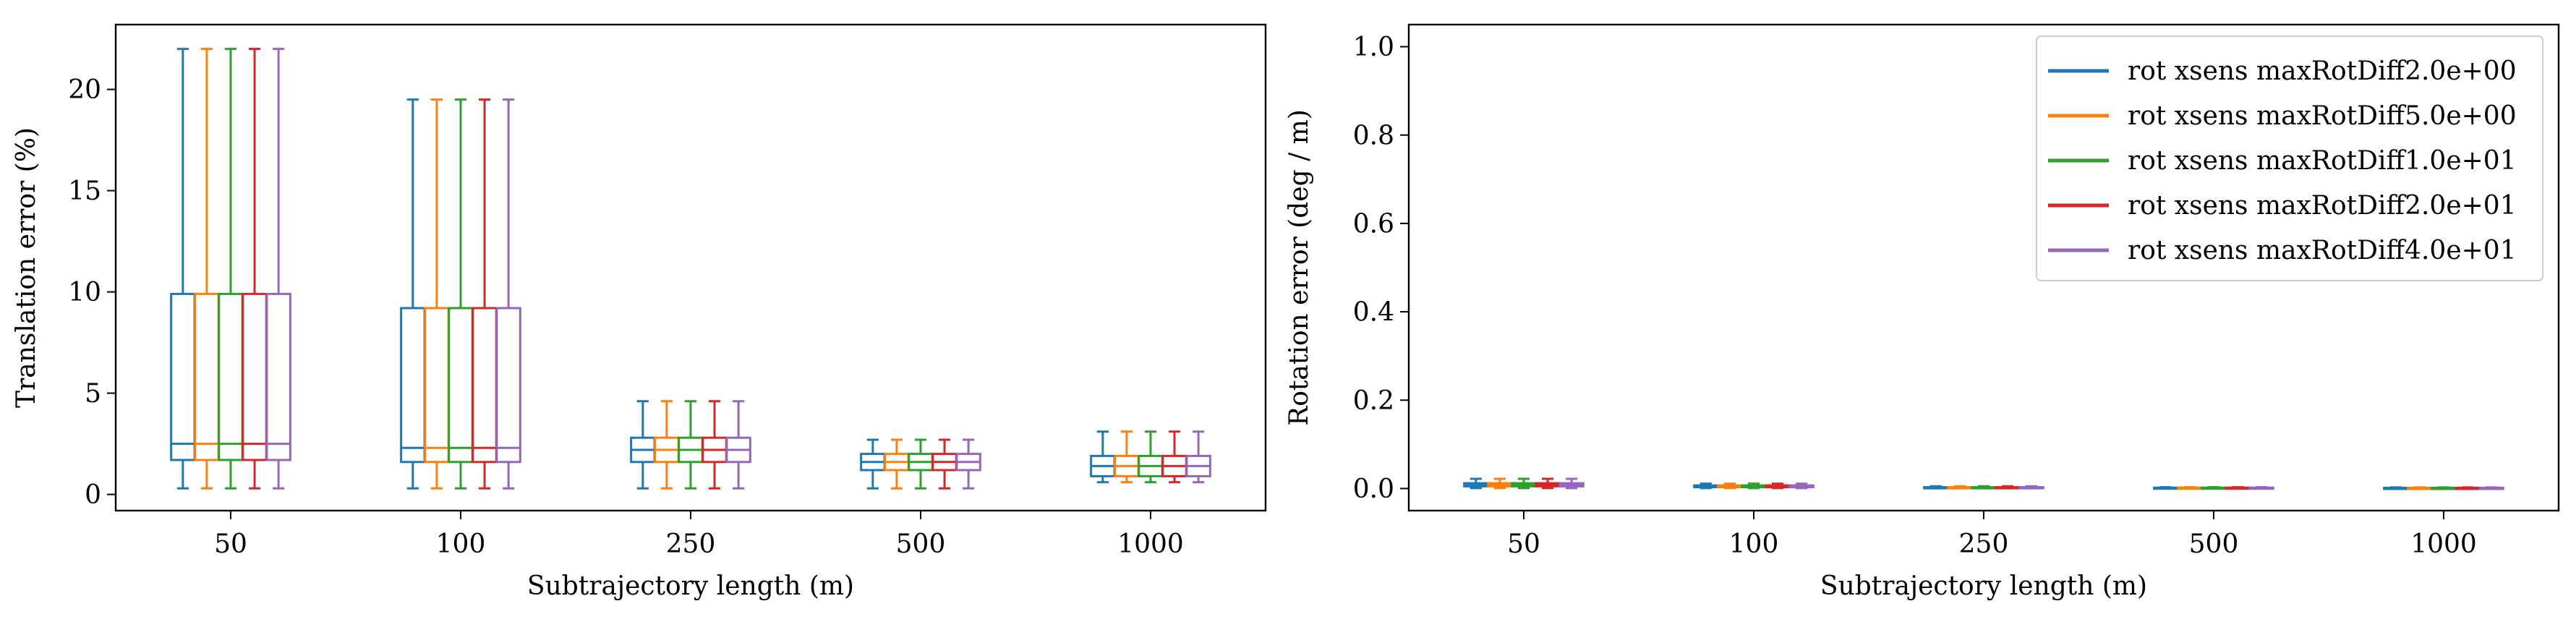 The width and height of the screenshot is (2576, 622). I want to click on y-axis-label: Translation error (%), so click(26, 267).